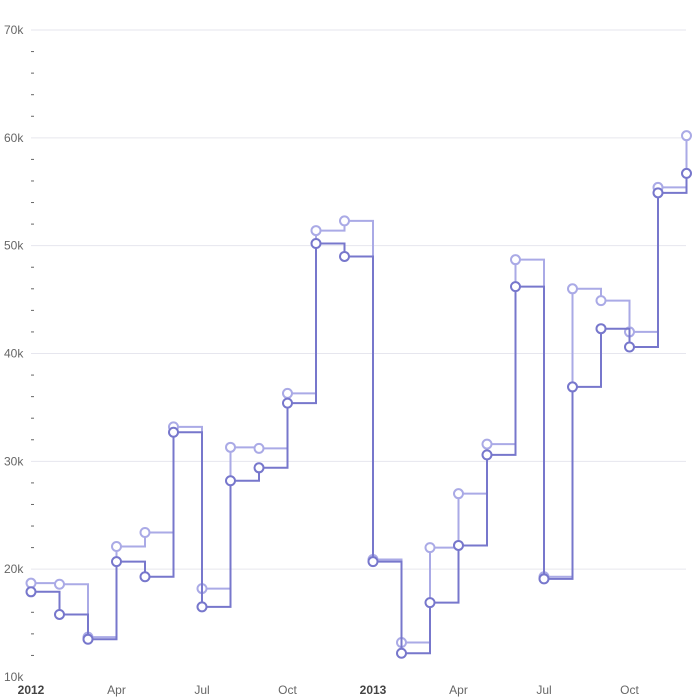  What do you see at coordinates (14, 30) in the screenshot?
I see `y-tick-label: 70k` at bounding box center [14, 30].